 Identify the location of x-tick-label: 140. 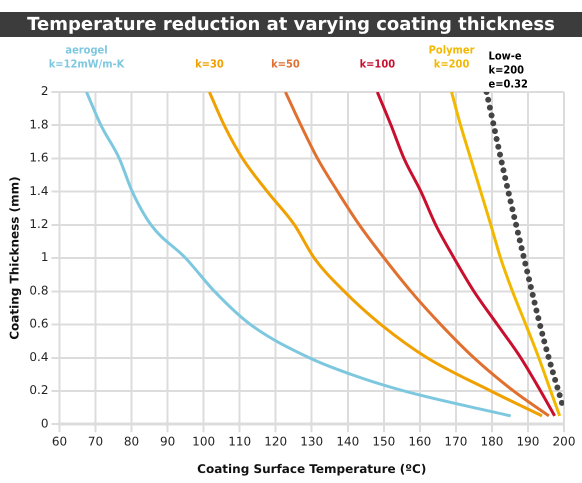
(348, 441).